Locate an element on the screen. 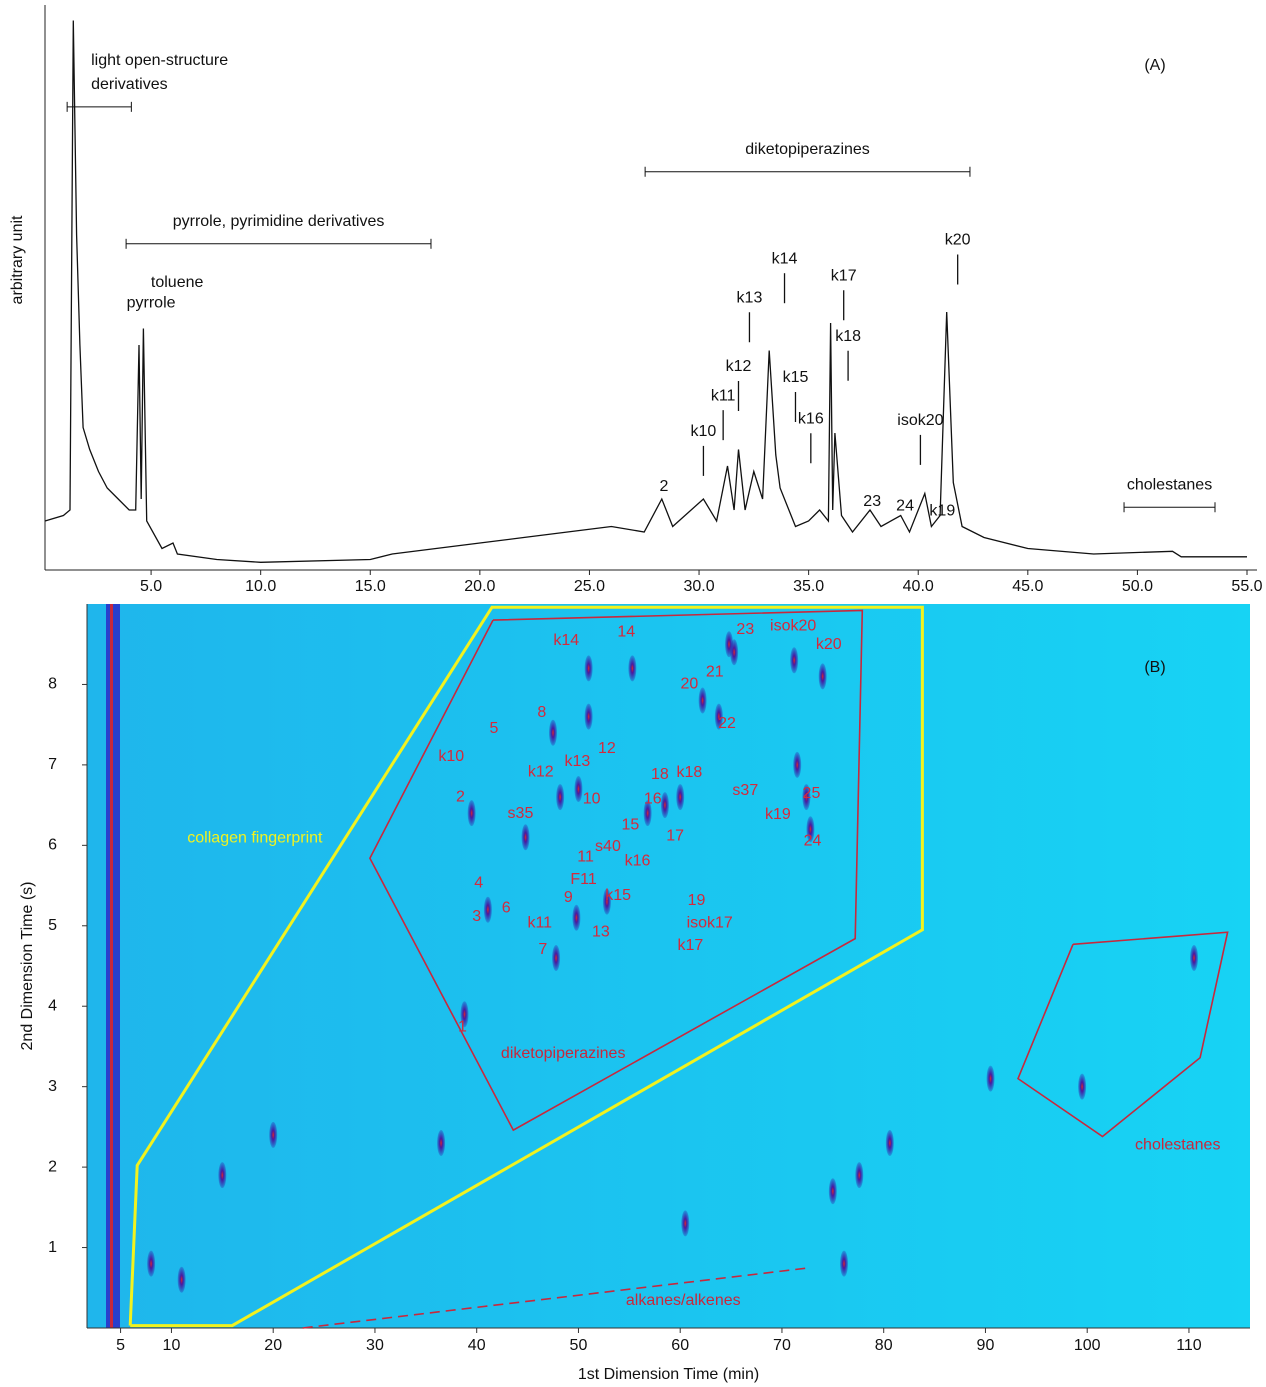  range-label: diketopiperazines is located at coordinates (807, 149).